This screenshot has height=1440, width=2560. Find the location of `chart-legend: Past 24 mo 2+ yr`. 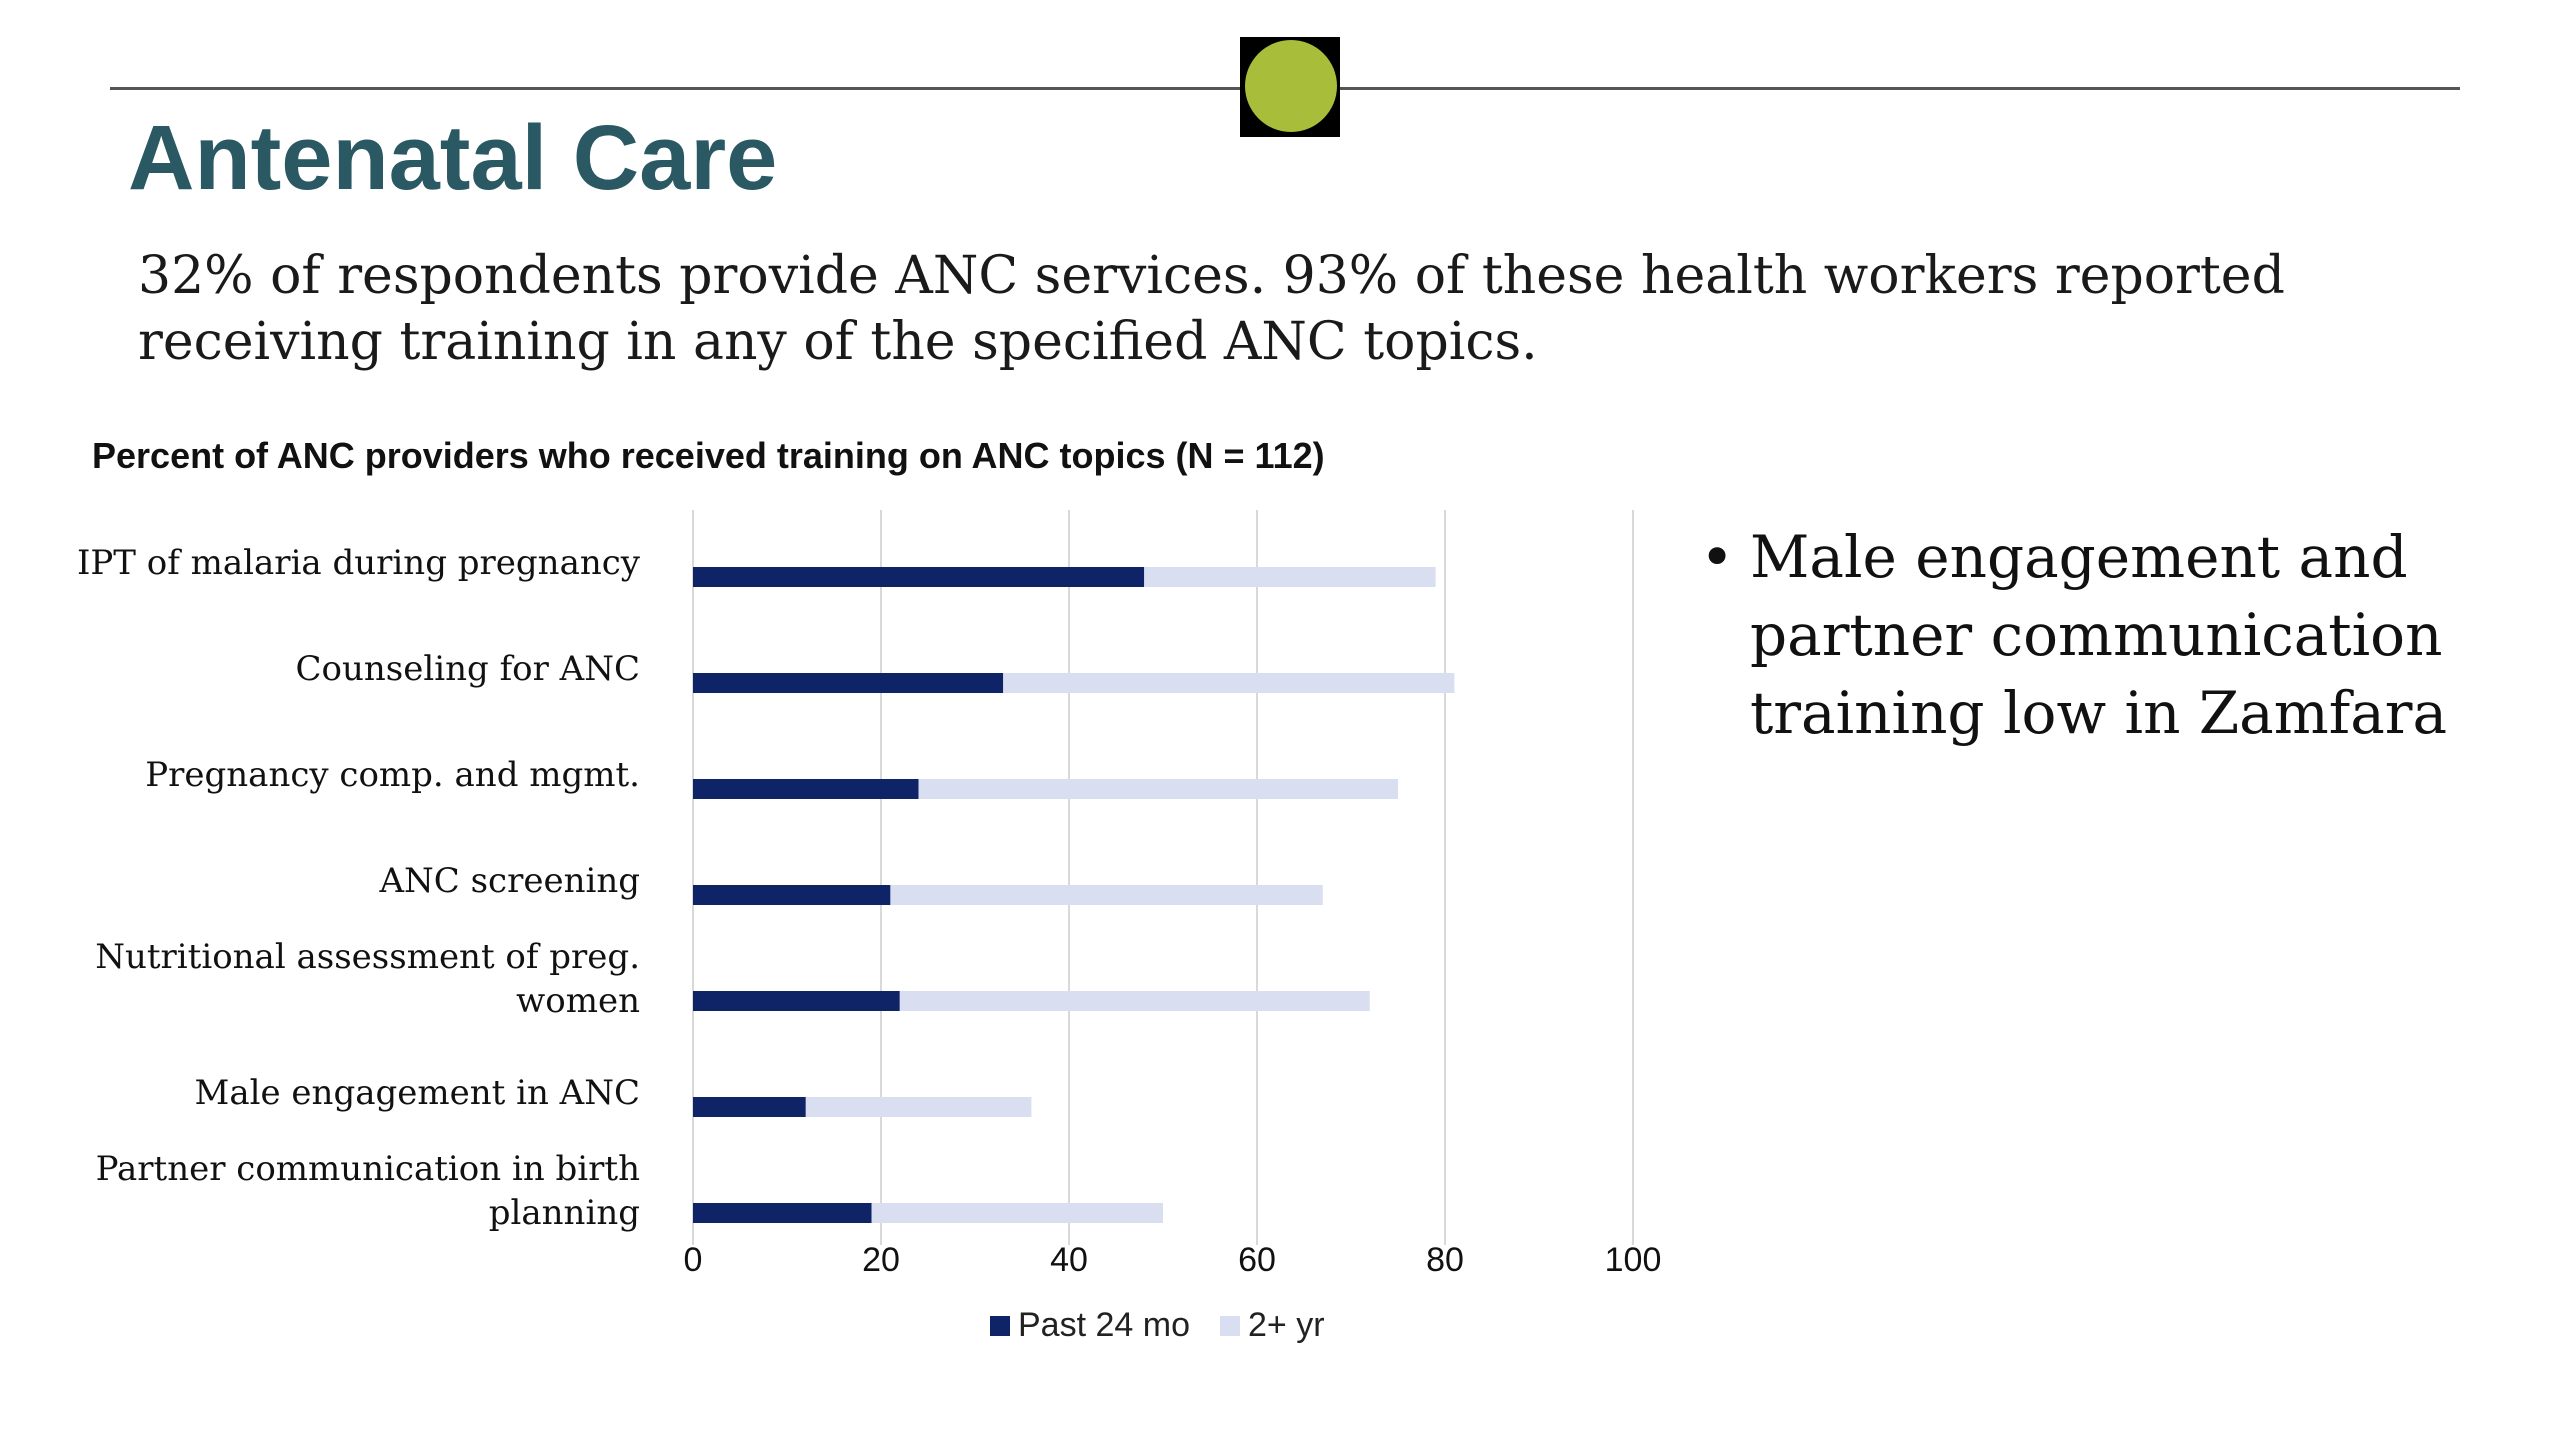

chart-legend: Past 24 mo 2+ yr is located at coordinates (1172, 1325).